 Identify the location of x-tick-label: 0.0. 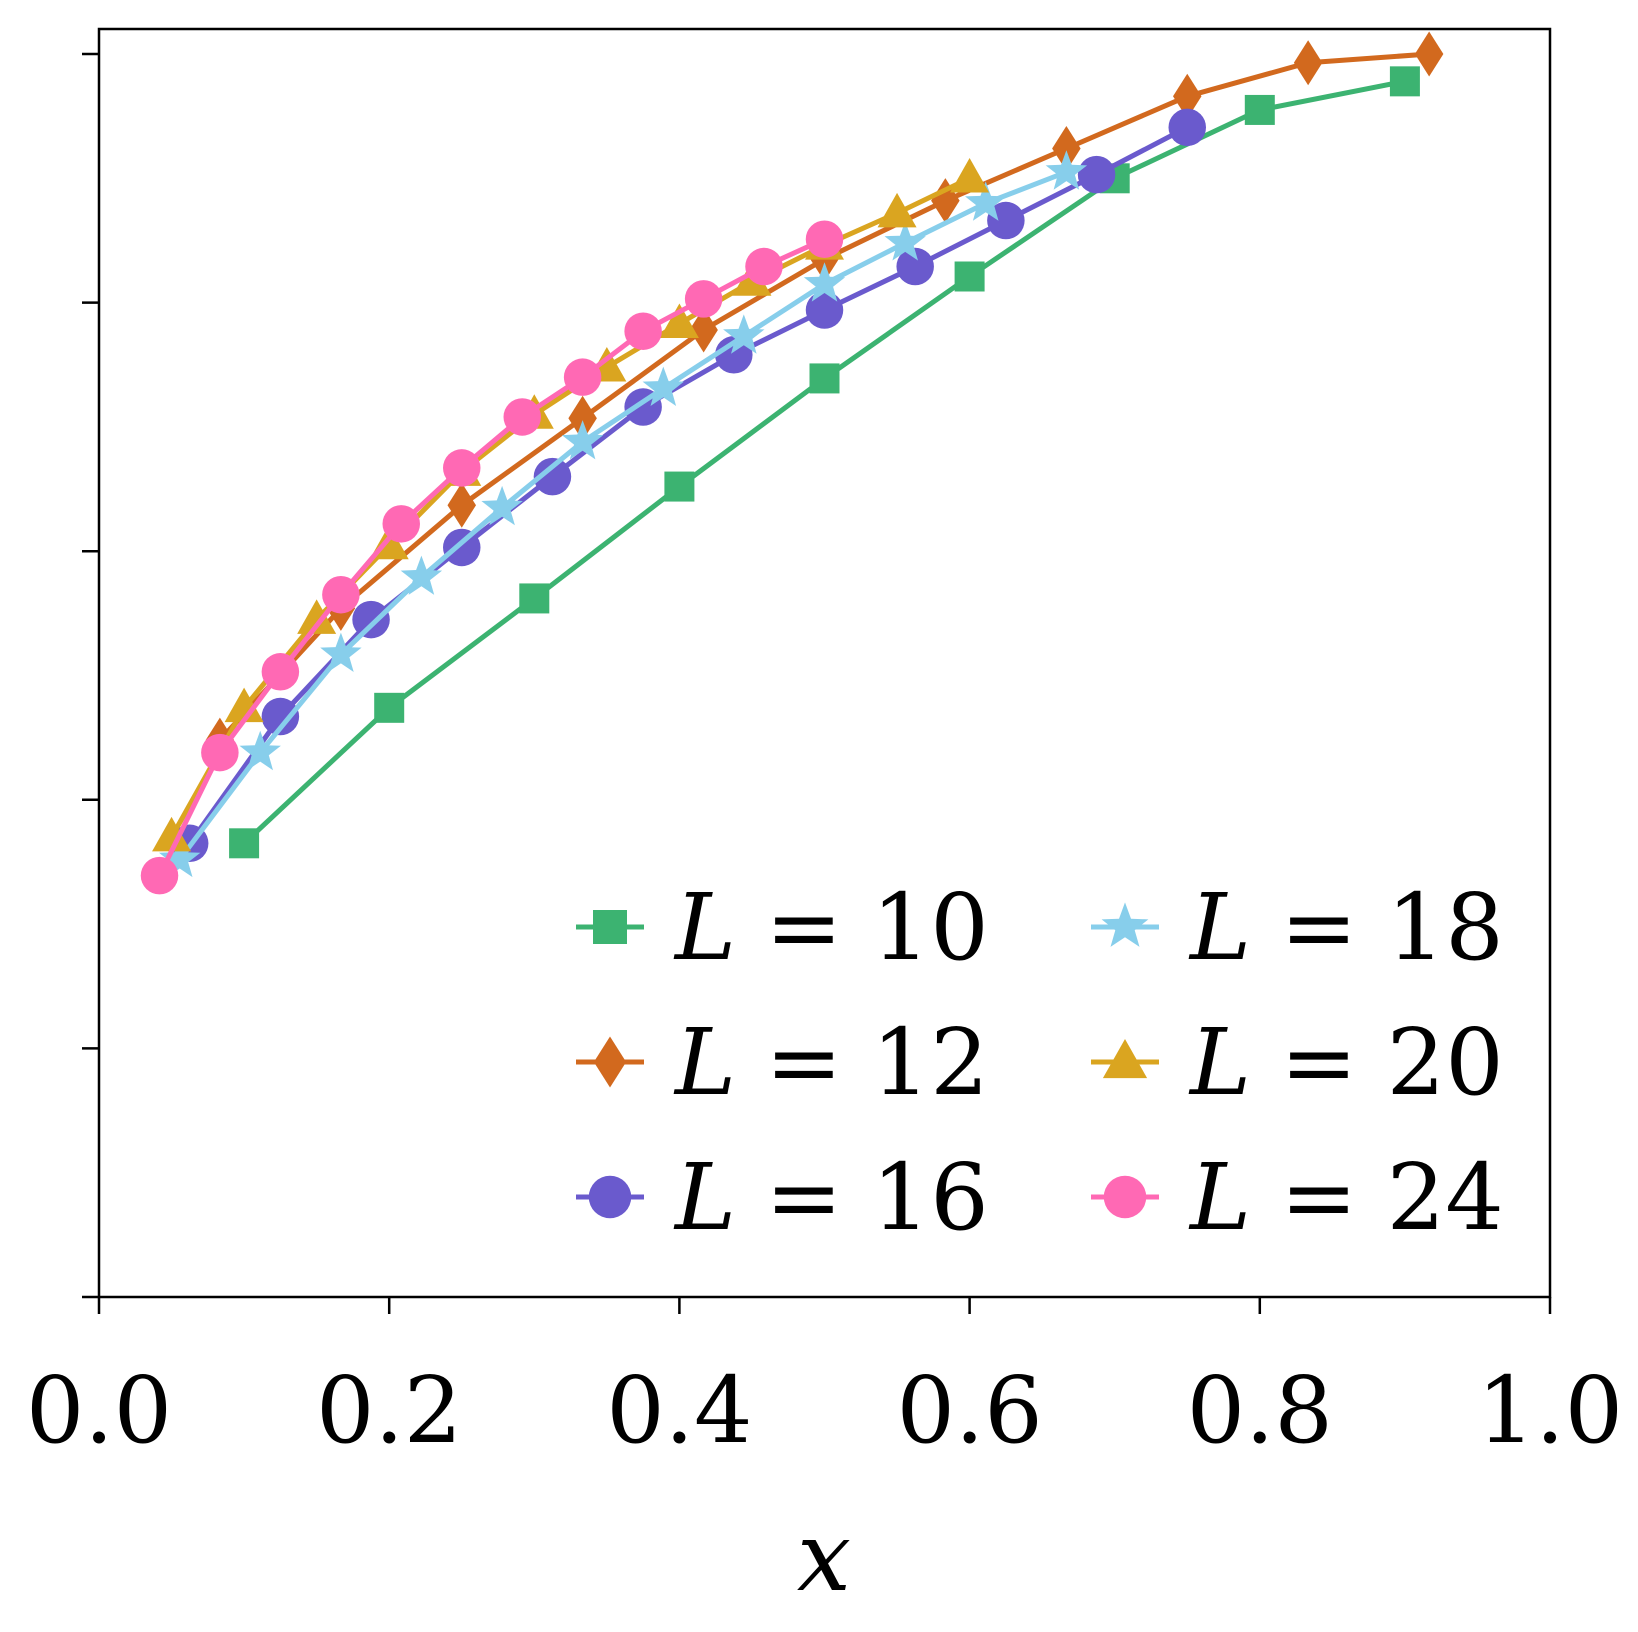
(99, 1410).